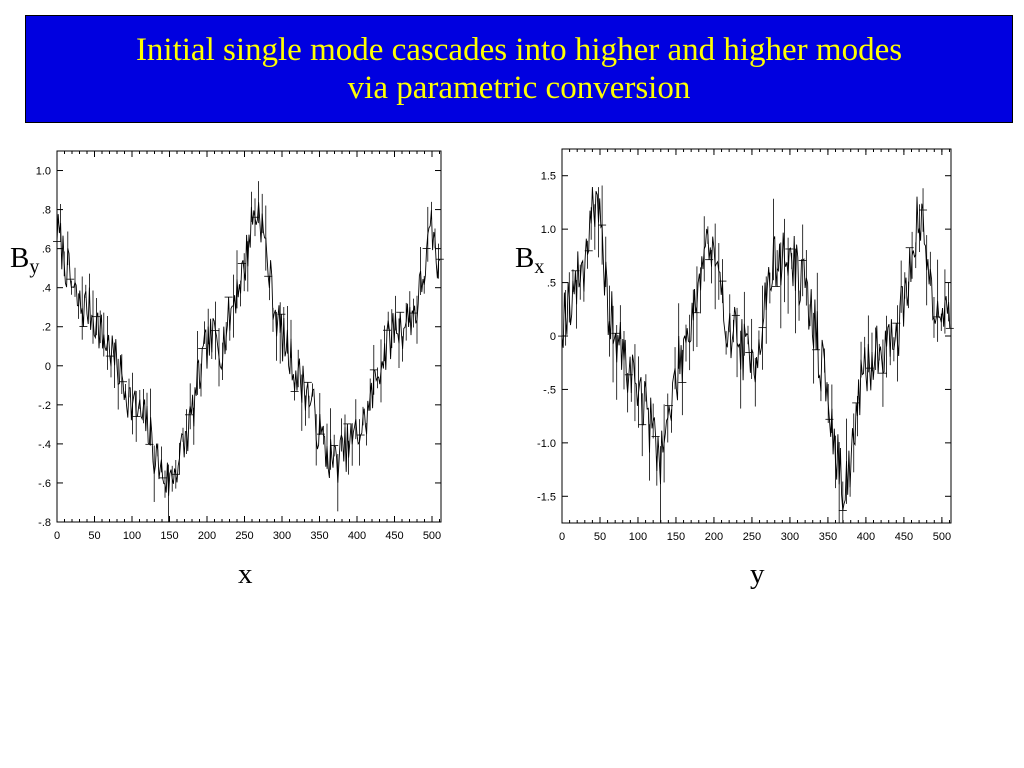 This screenshot has height=768, width=1024. Describe the element at coordinates (551, 284) in the screenshot. I see `y-tick-label: .5` at that location.